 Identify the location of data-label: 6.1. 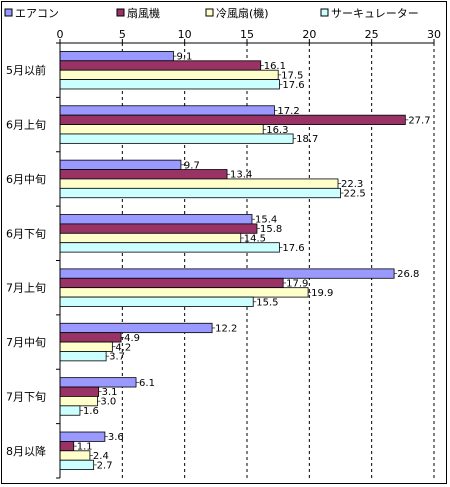
(147, 383).